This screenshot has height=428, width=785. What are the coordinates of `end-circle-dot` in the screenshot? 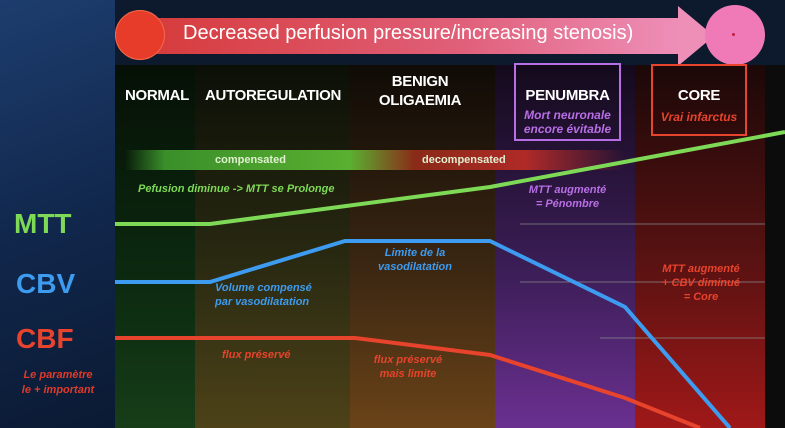 It's located at (733, 34).